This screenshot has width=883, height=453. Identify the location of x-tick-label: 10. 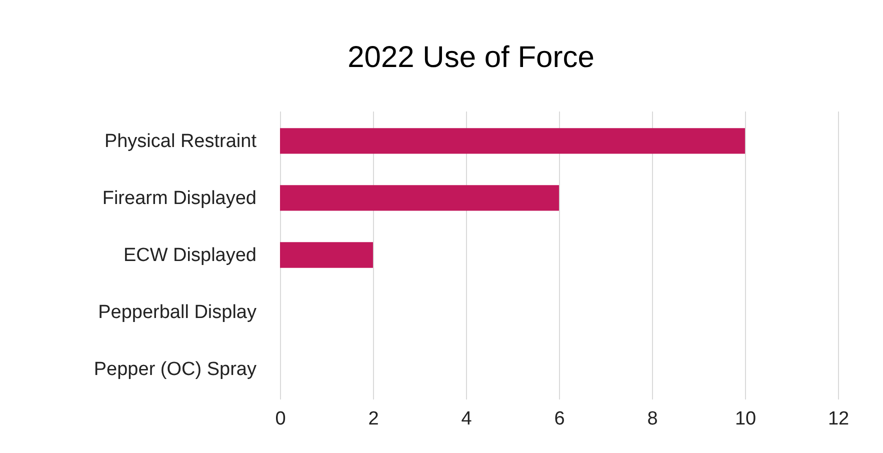
(745, 419).